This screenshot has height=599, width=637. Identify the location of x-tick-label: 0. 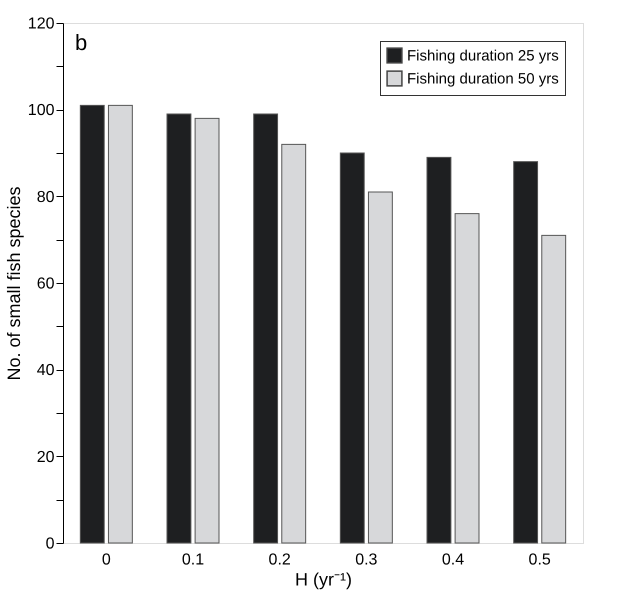
(106, 560).